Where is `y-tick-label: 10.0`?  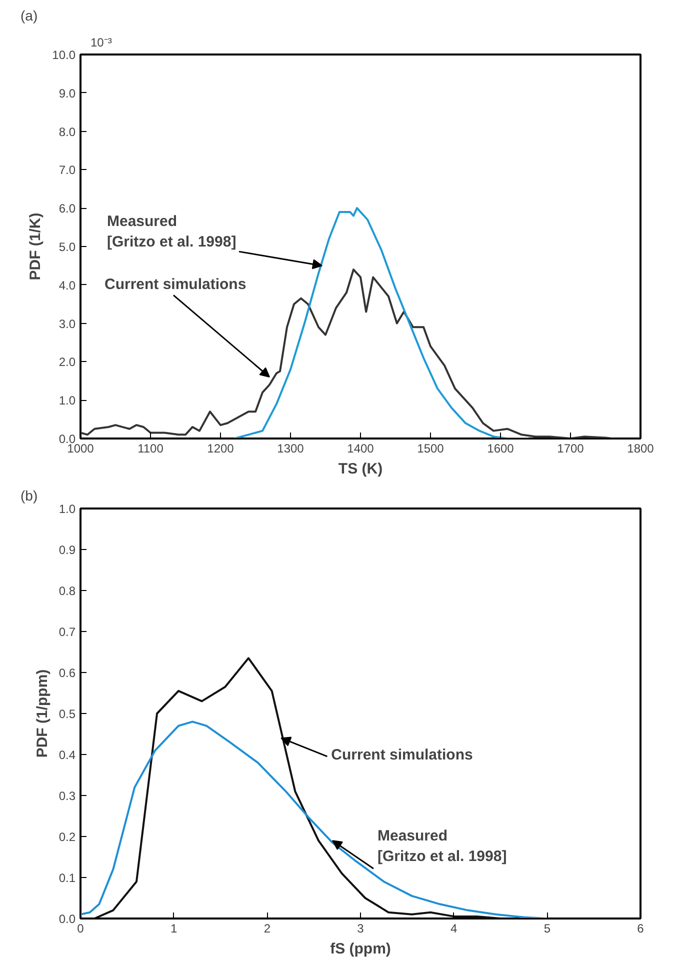
y-tick-label: 10.0 is located at coordinates (64, 55).